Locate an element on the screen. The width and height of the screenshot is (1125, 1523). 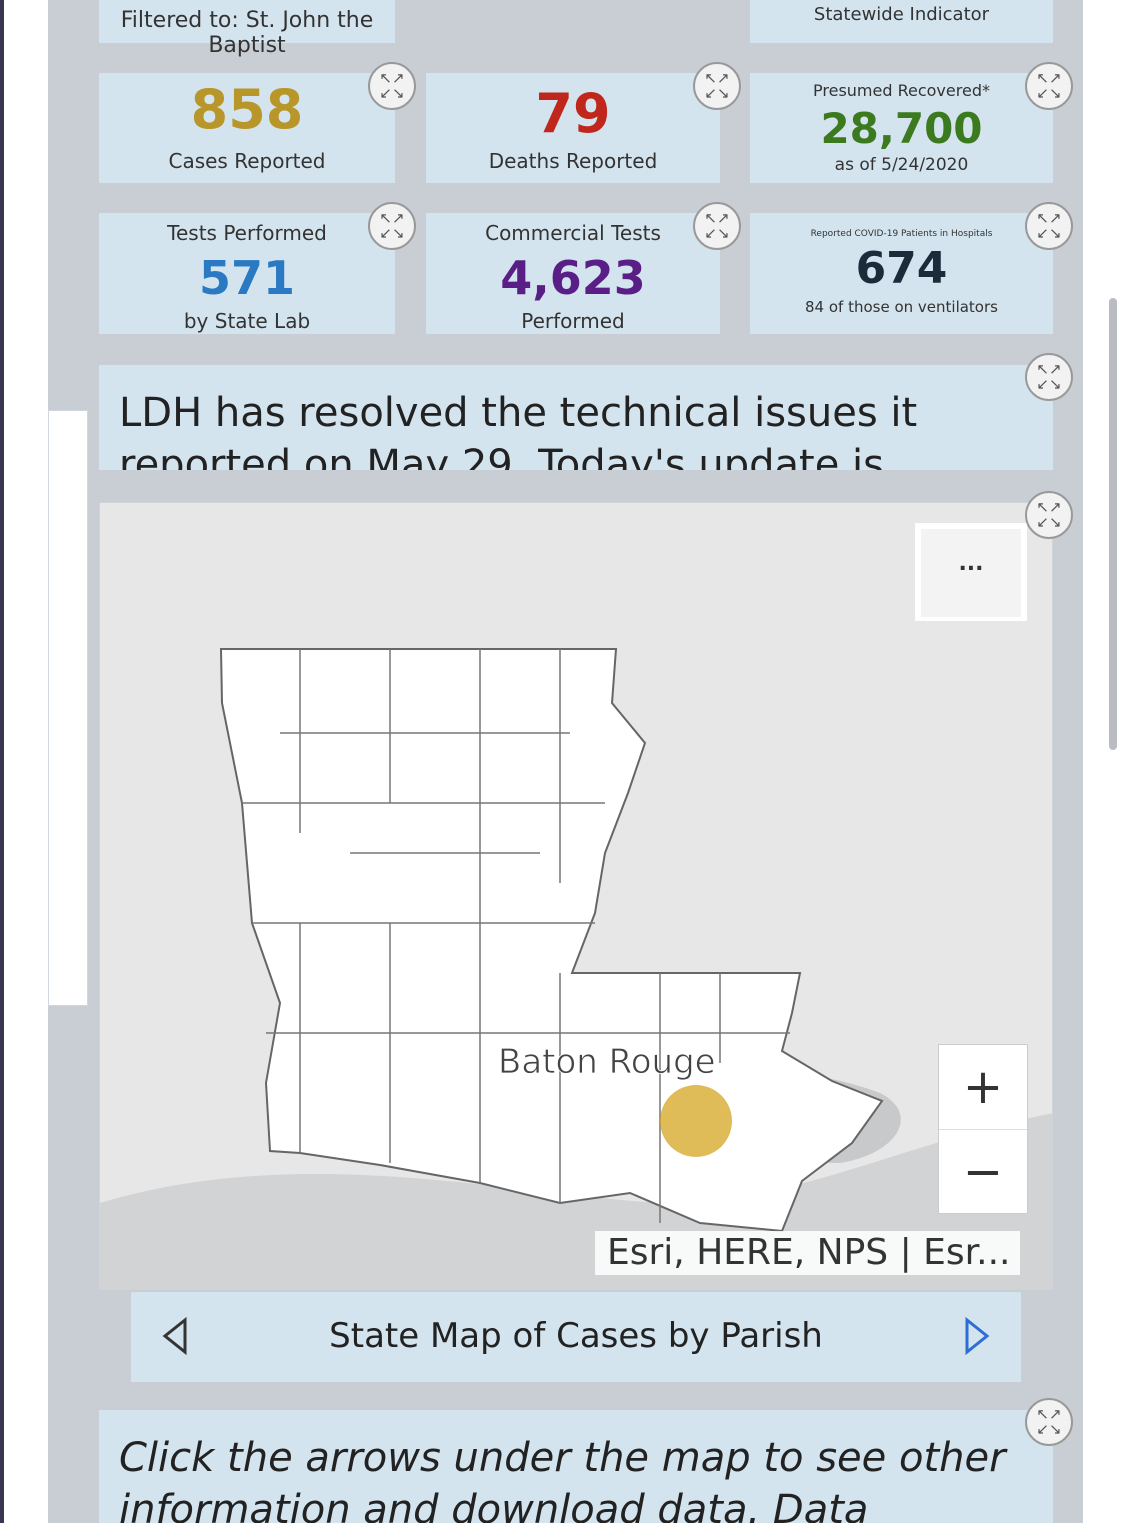
case-bubble is located at coordinates (696, 1121).